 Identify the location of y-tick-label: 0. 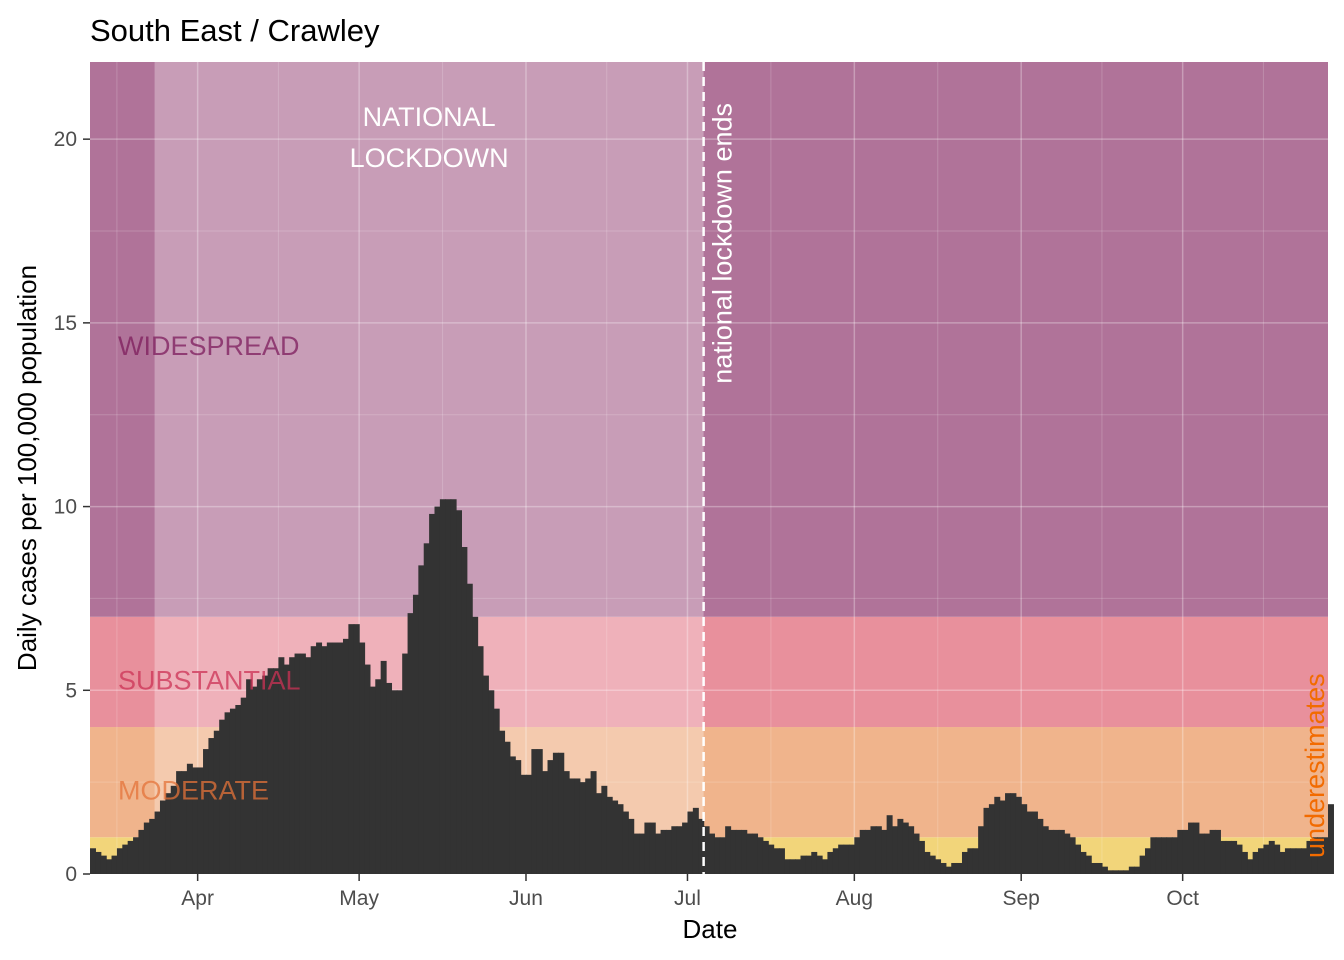
(71, 874).